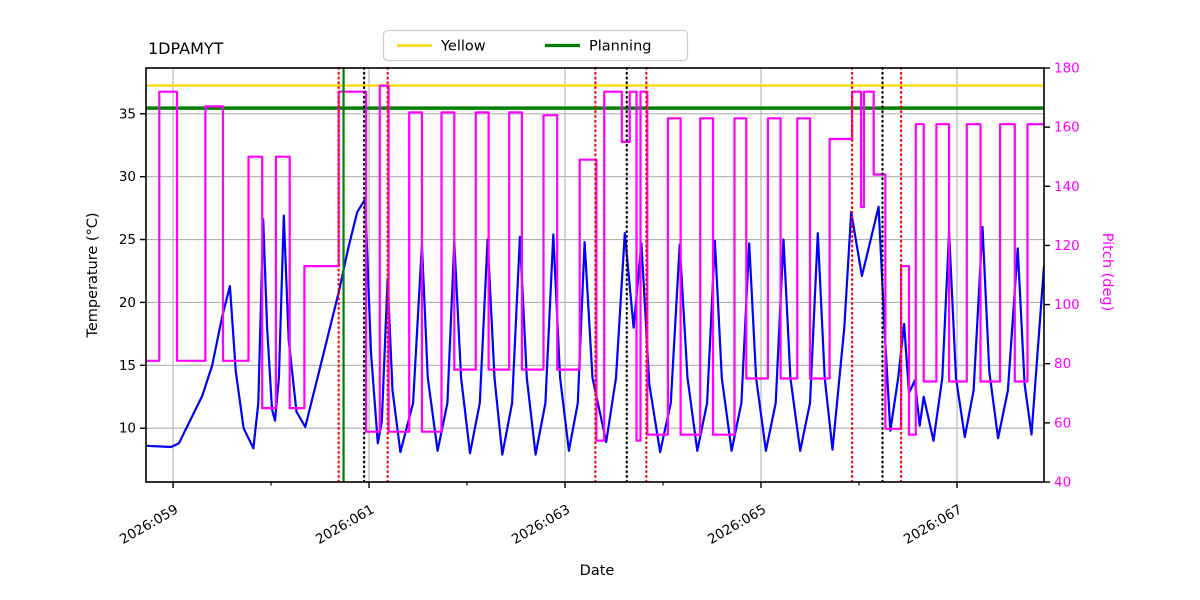 The image size is (1200, 600). Describe the element at coordinates (541, 525) in the screenshot. I see `x-tick-label: 2026:063` at that location.